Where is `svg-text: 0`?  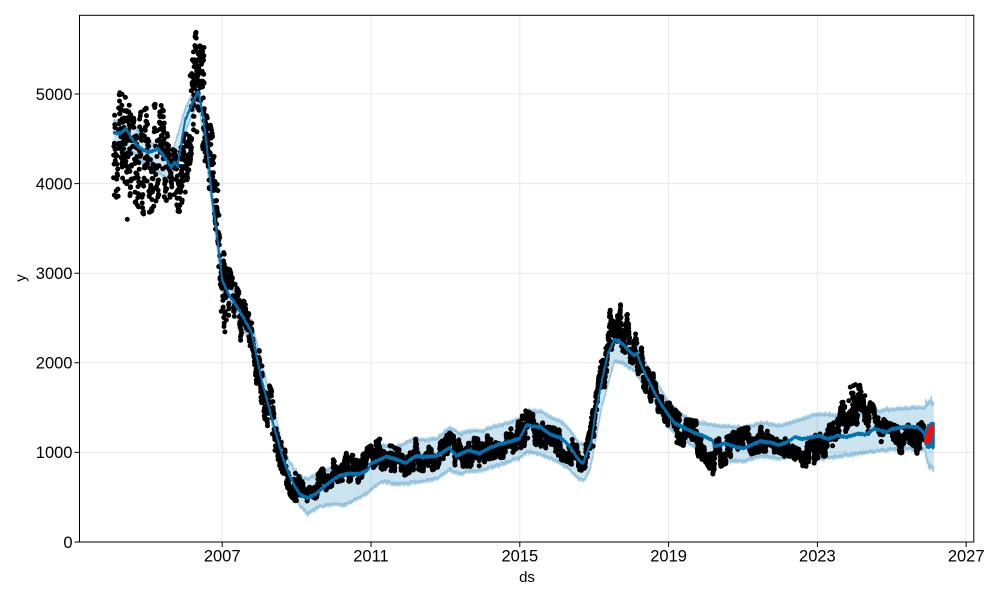 svg-text: 0 is located at coordinates (67, 543).